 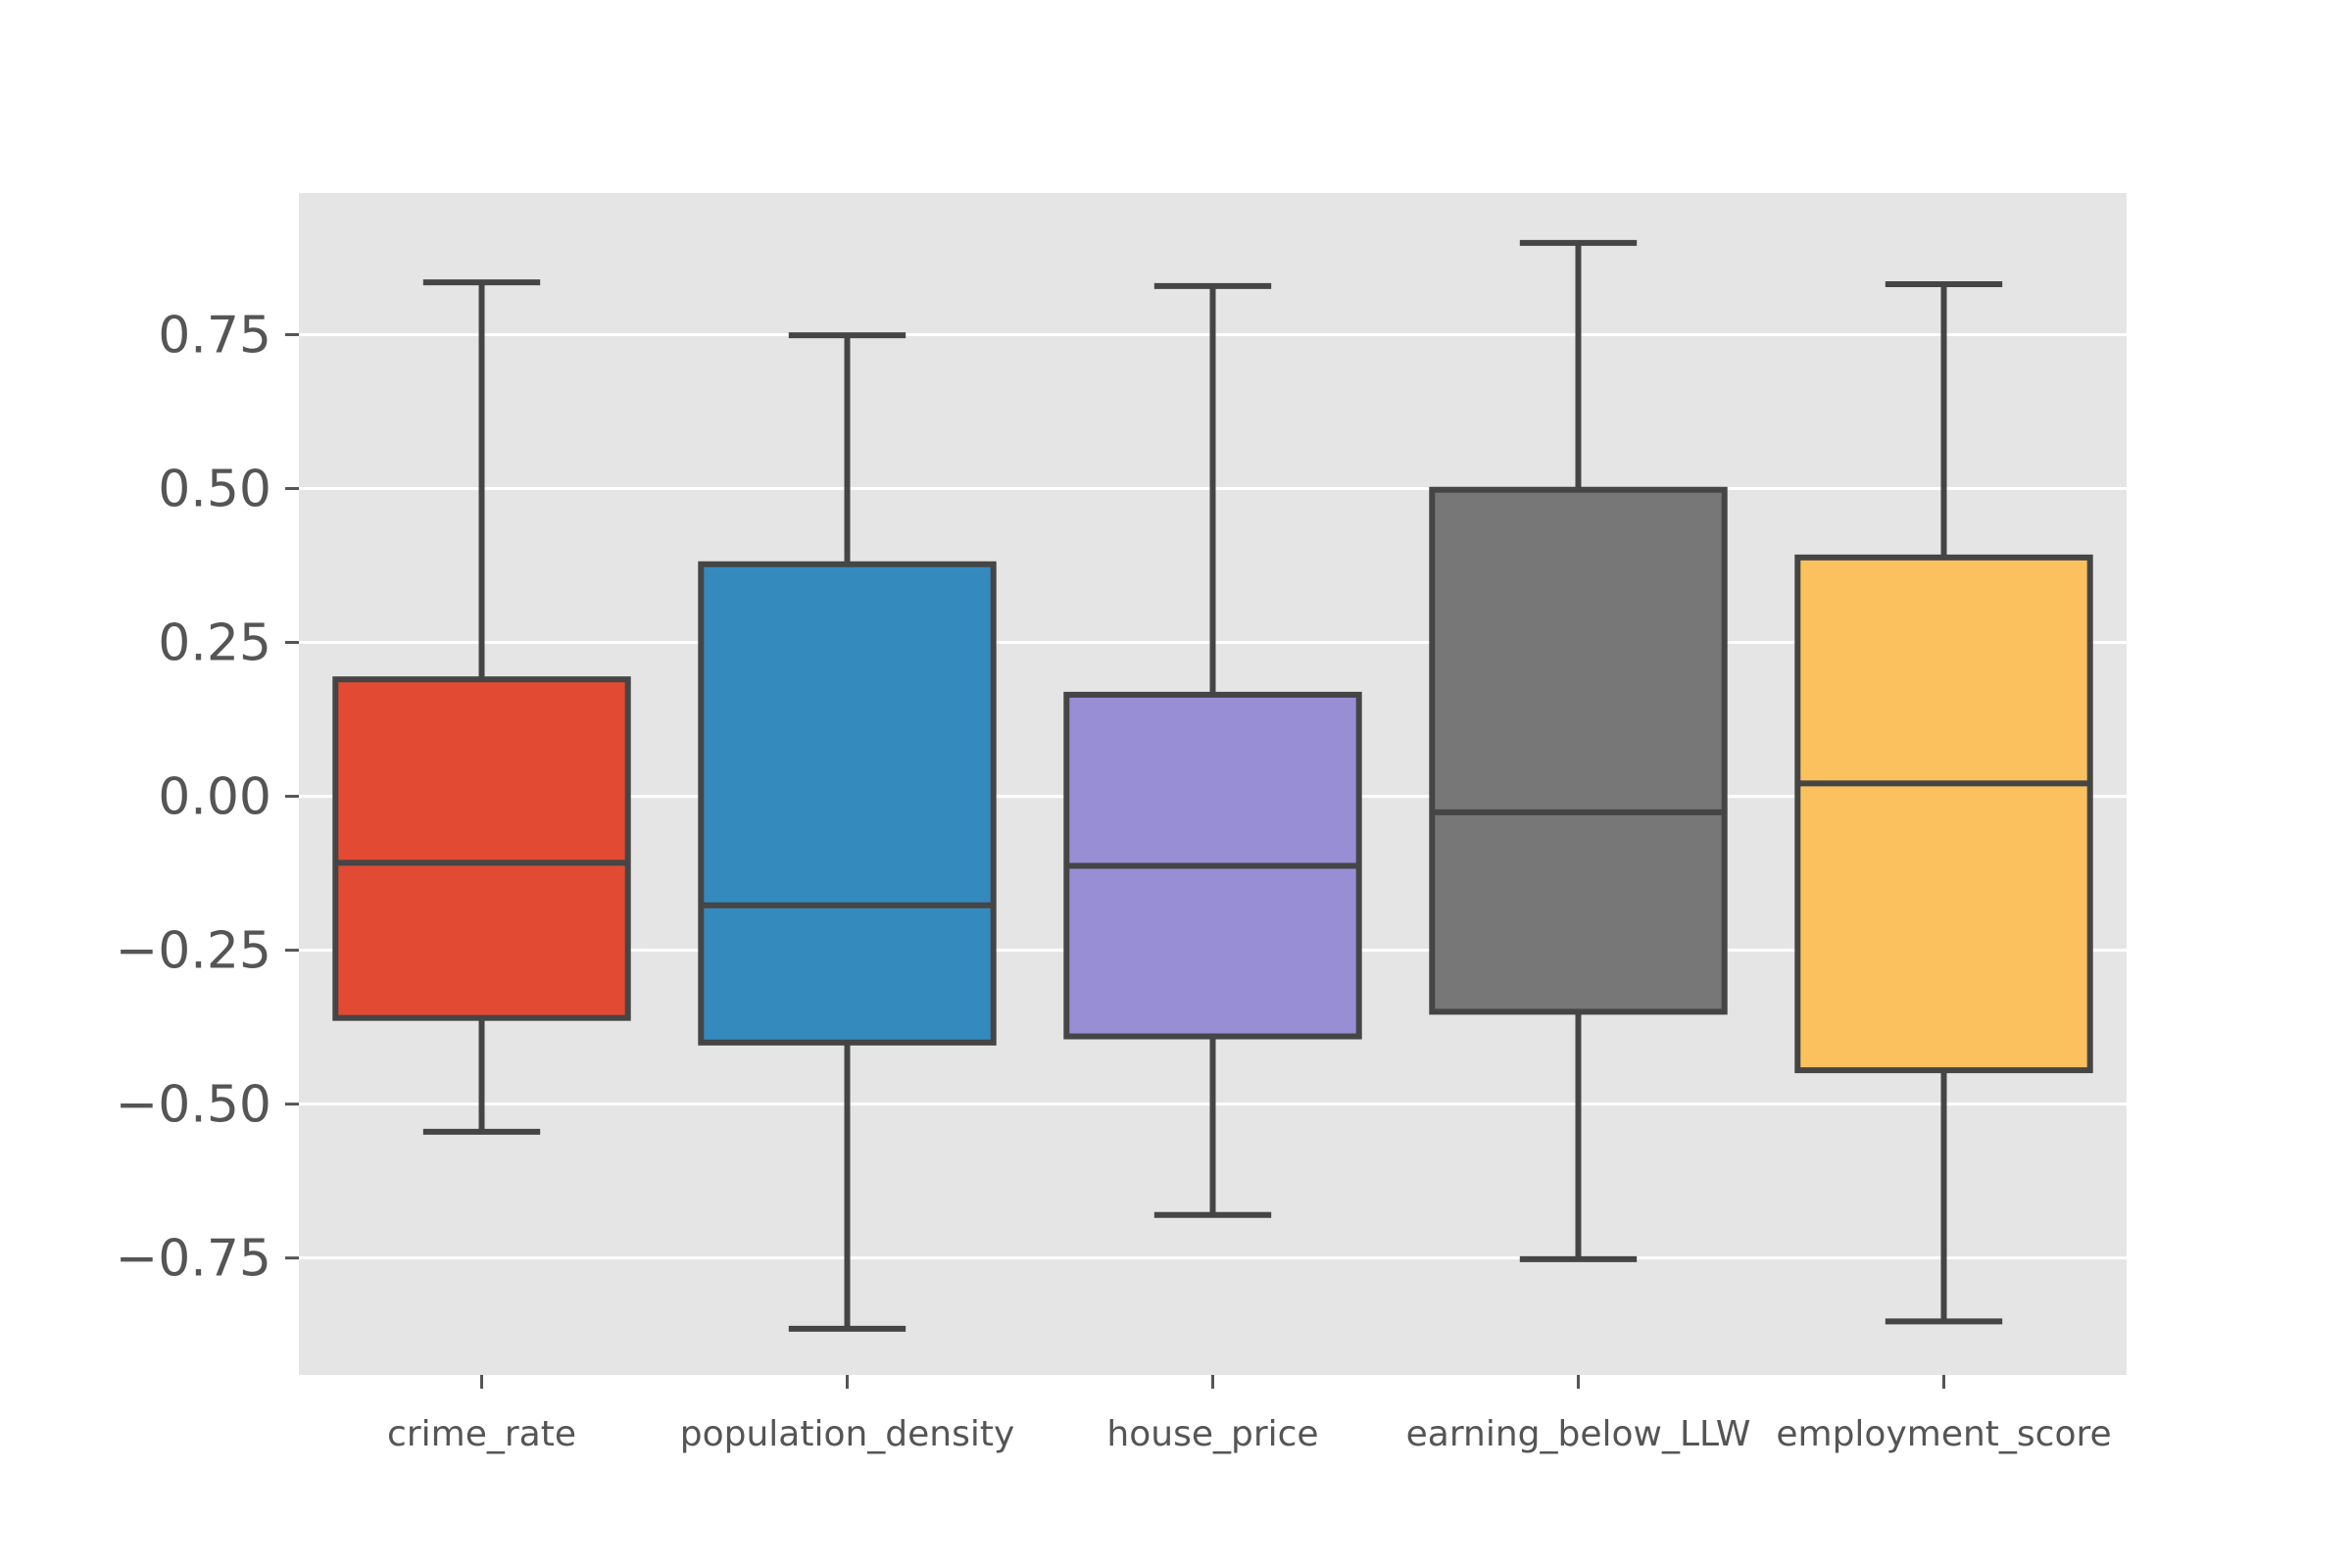 What do you see at coordinates (193, 951) in the screenshot?
I see `y-tick-label: −0.25` at bounding box center [193, 951].